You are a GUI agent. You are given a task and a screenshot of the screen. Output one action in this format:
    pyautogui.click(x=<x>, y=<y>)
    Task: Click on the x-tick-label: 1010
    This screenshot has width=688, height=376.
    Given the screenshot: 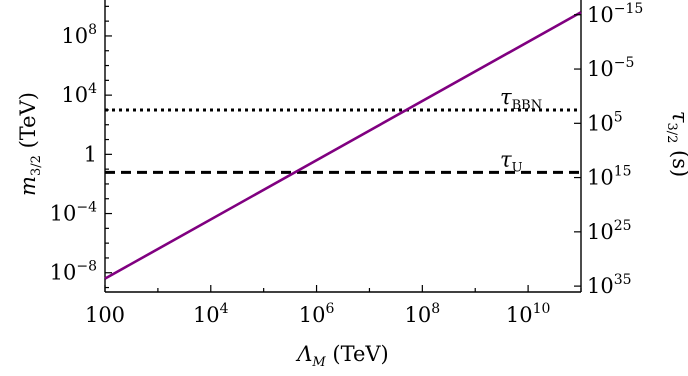 What is the action you would take?
    pyautogui.click(x=528, y=314)
    